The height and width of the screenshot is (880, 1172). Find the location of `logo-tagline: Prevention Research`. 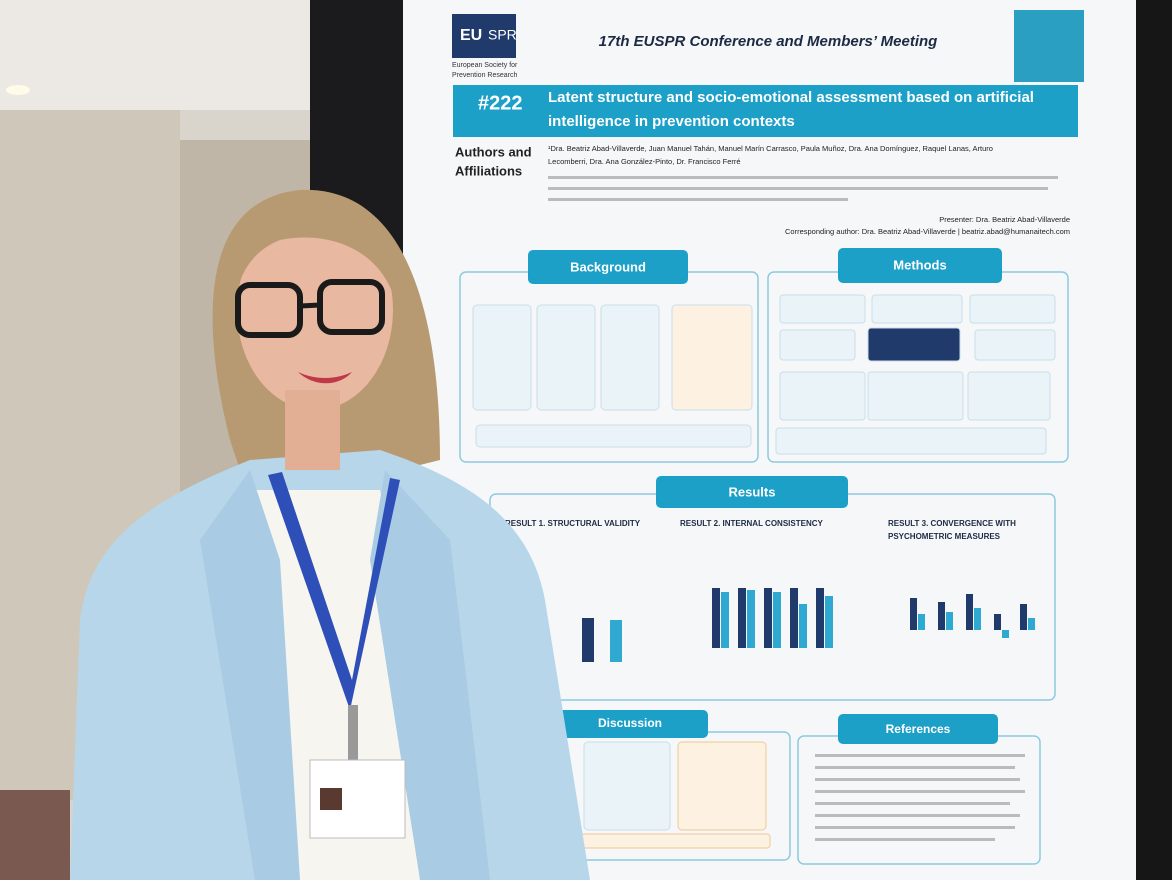

logo-tagline: Prevention Research is located at coordinates (484, 75).